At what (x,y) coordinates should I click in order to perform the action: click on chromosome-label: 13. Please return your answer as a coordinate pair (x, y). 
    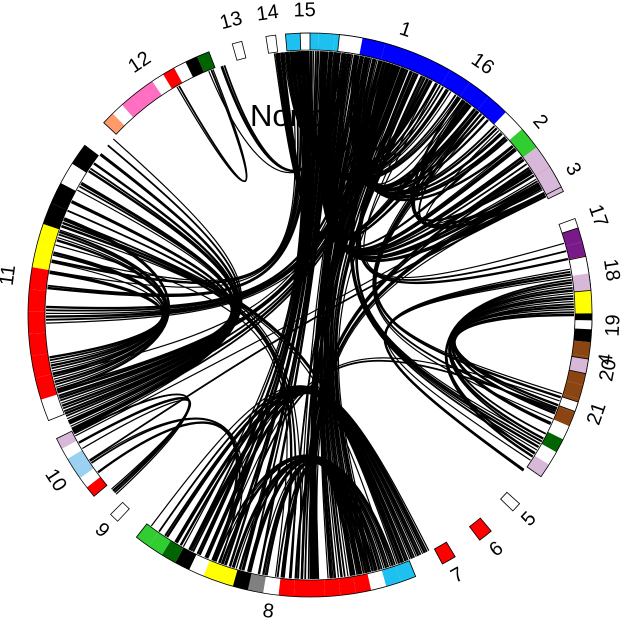
    Looking at the image, I should click on (231, 20).